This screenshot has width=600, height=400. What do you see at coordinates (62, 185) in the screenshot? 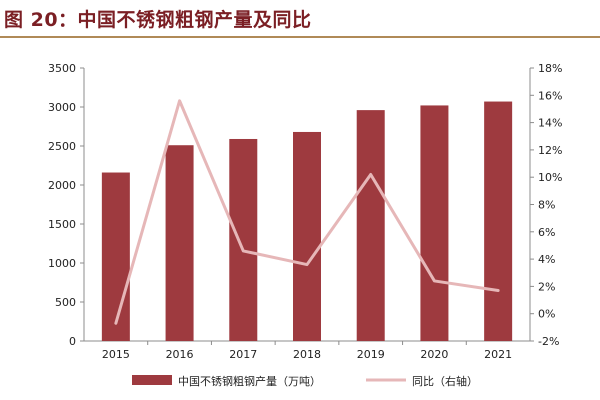
I see `y-left-tick-label: 2000` at bounding box center [62, 185].